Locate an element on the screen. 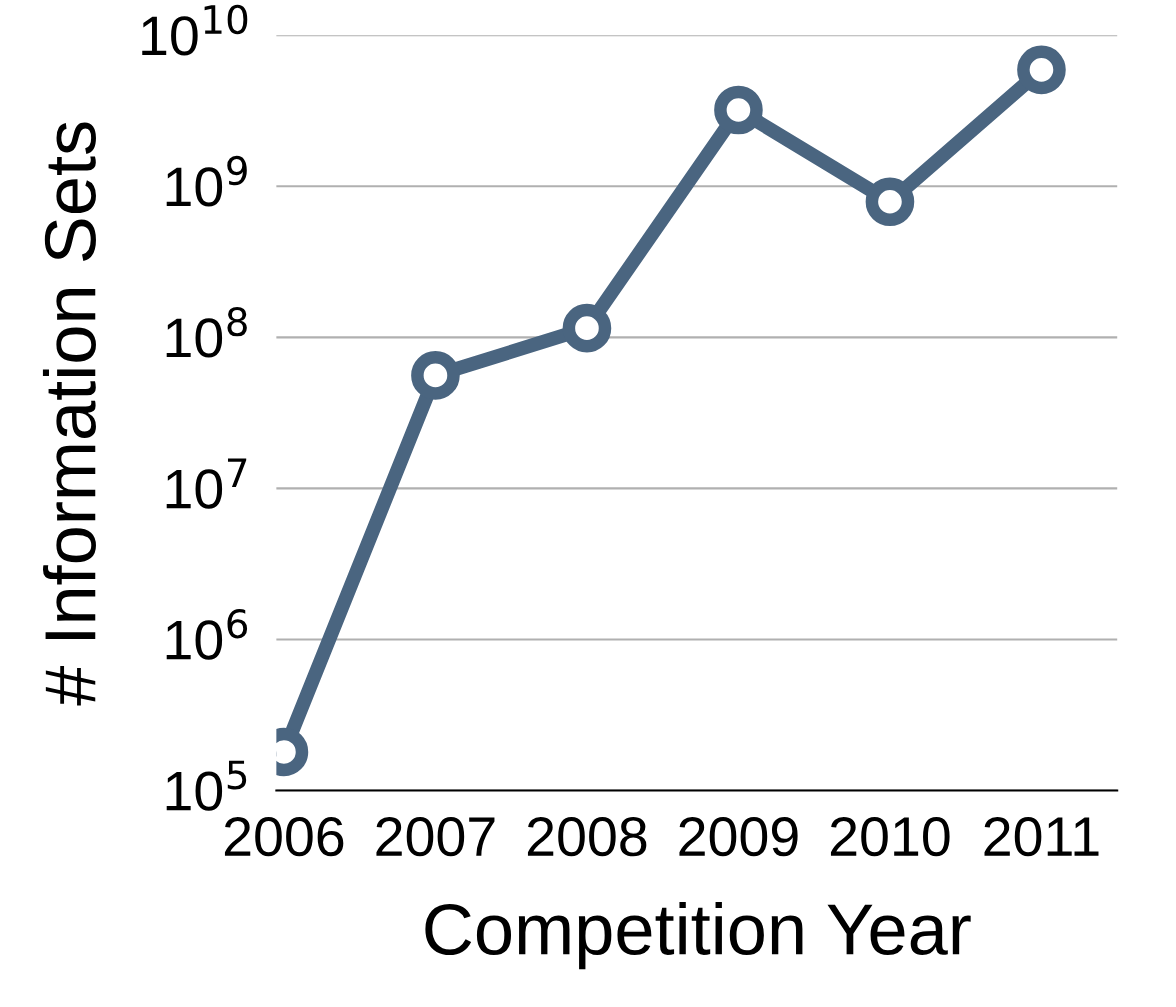 The width and height of the screenshot is (1176, 1007). x-axis-title: Competition Year is located at coordinates (698, 936).